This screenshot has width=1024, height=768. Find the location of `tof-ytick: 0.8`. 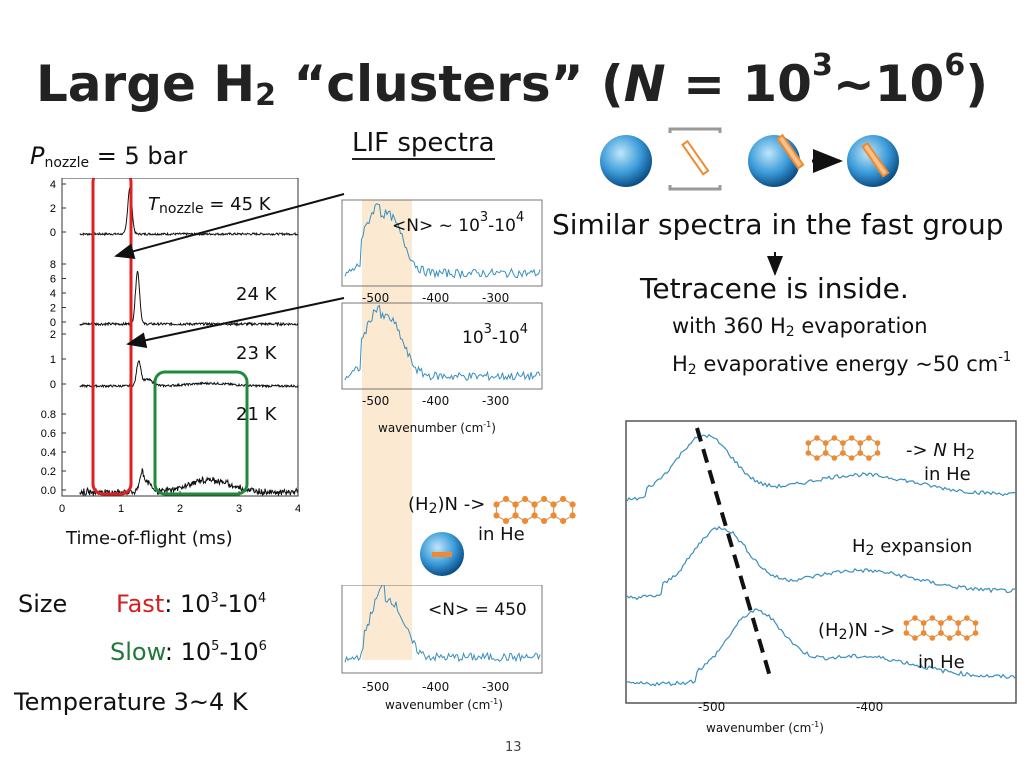

tof-ytick: 0.8 is located at coordinates (48, 415).